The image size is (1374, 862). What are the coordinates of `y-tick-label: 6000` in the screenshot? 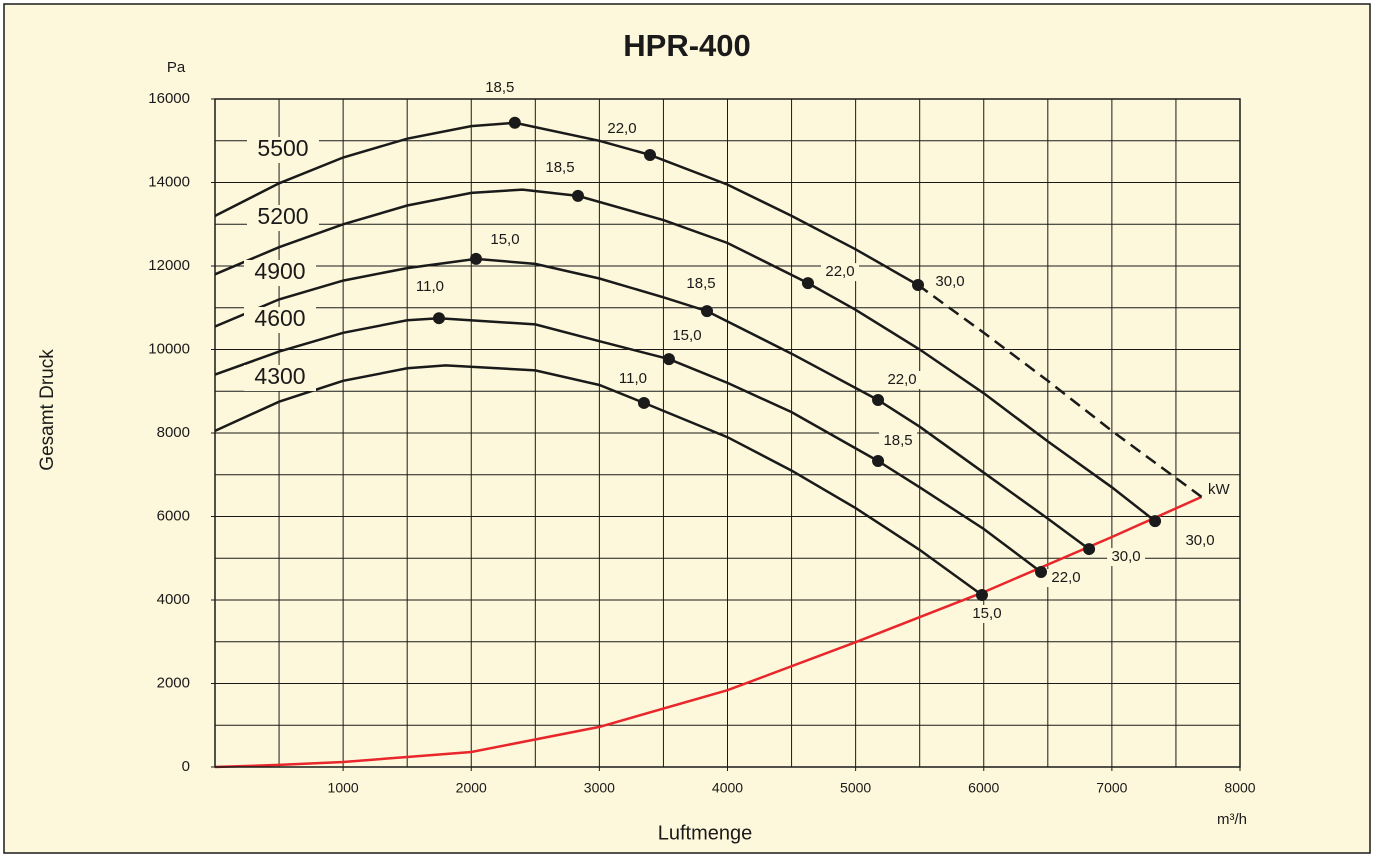 It's located at (173, 515).